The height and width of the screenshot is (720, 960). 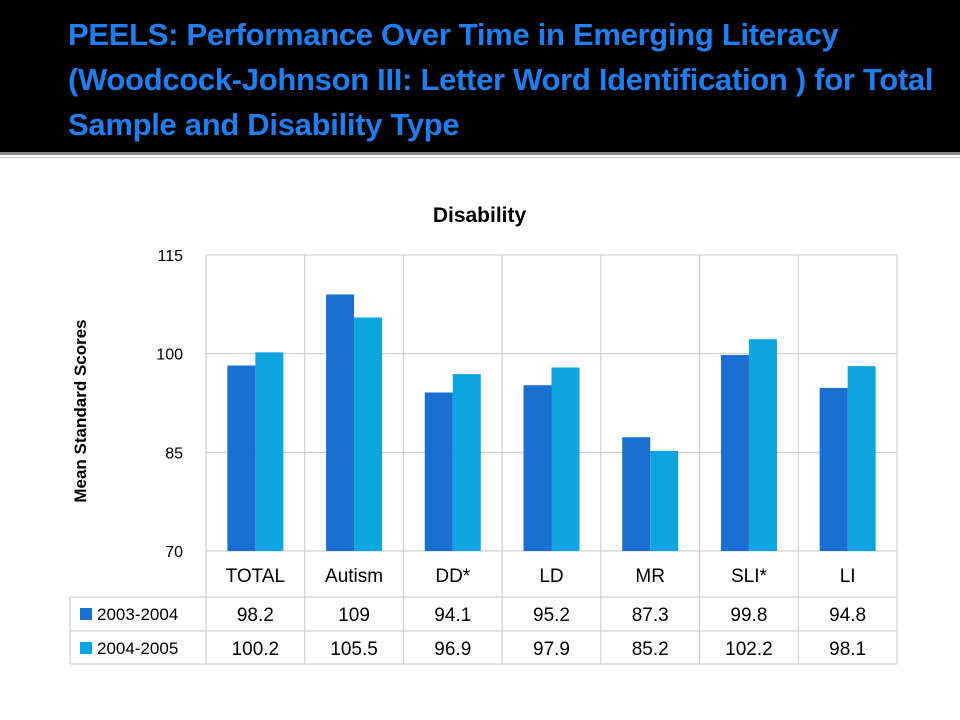 I want to click on legend-label: 2003-2004, so click(x=137, y=614).